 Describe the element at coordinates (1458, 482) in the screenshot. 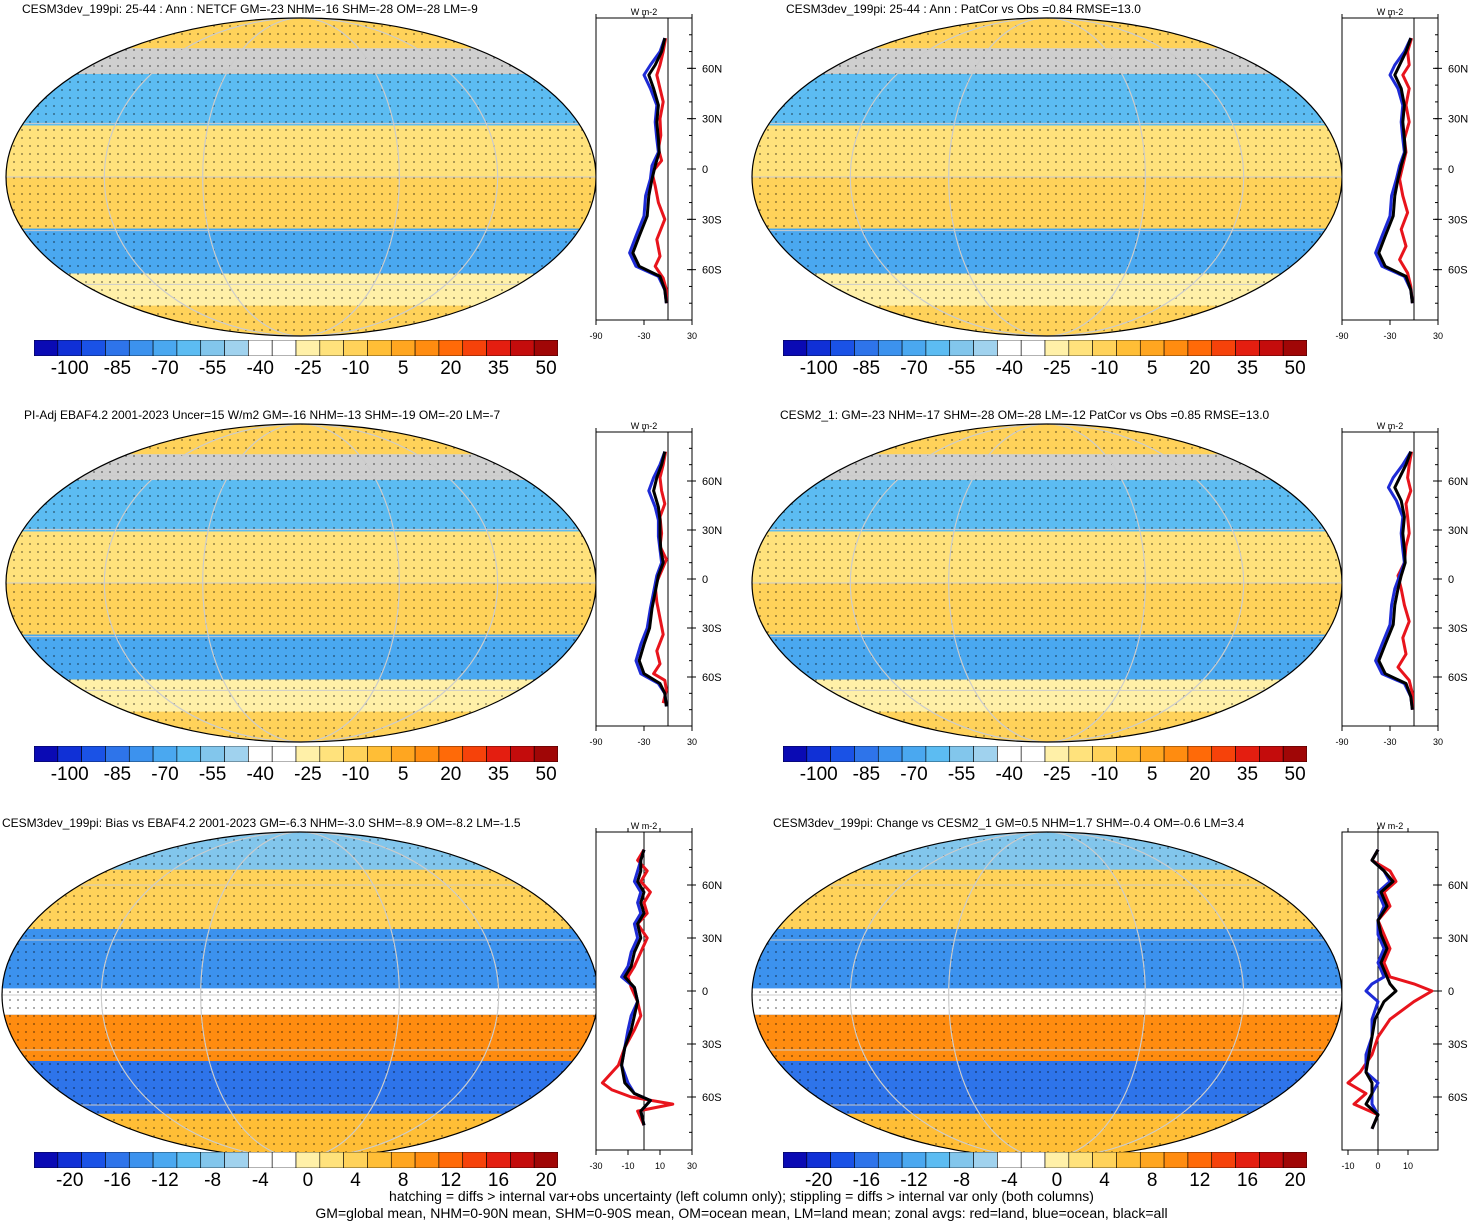

I see `zonal-lat-tick: 60N` at that location.